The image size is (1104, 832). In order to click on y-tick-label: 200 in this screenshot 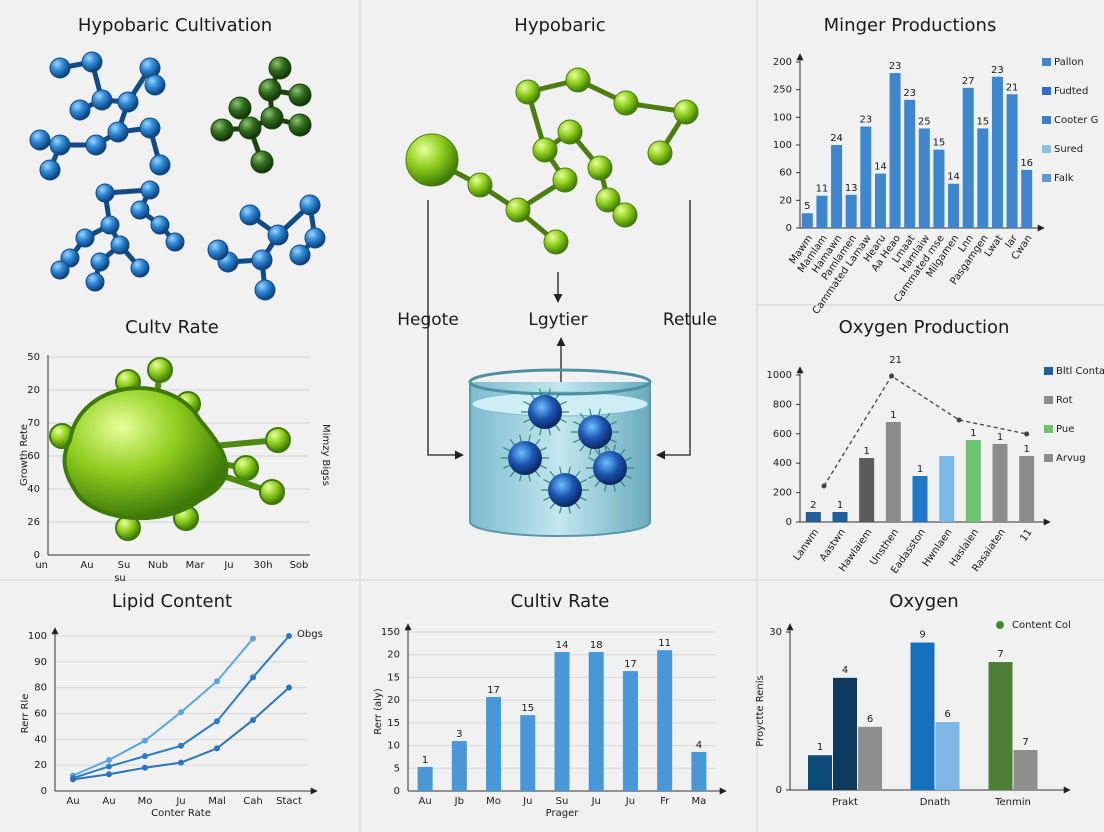, I will do `click(782, 493)`.